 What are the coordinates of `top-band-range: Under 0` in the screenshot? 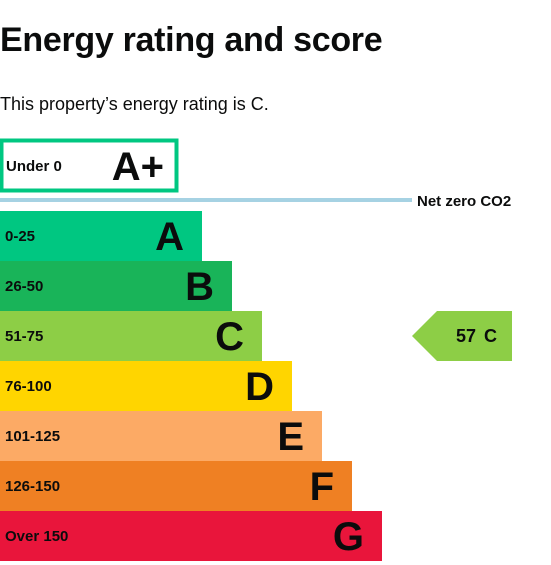 It's located at (34, 166).